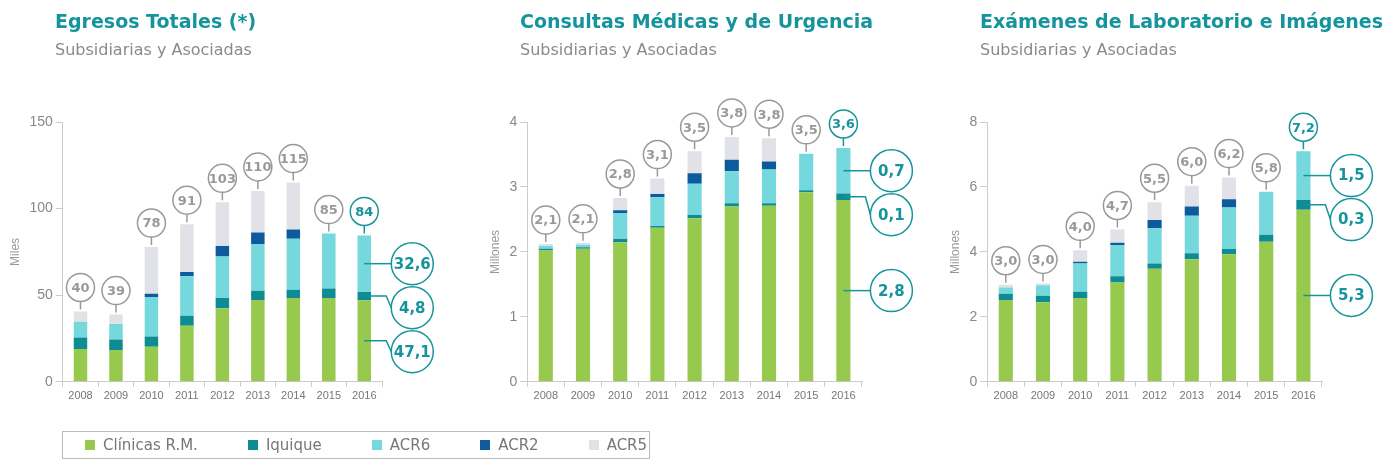 The image size is (1394, 460). Describe the element at coordinates (1155, 178) in the screenshot. I see `total-label: 5,5` at that location.